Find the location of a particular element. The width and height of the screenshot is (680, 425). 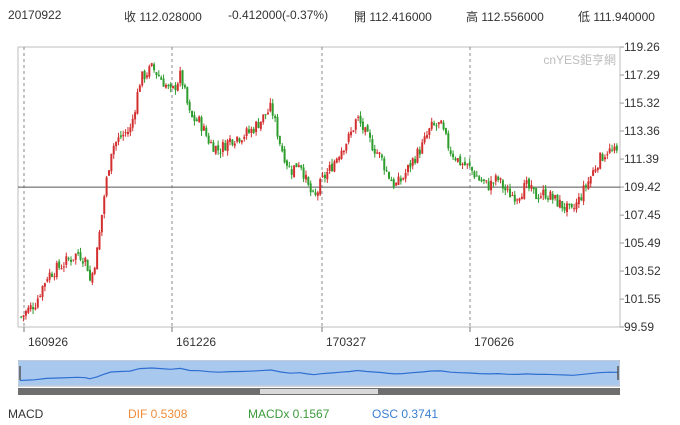

navigator-selection is located at coordinates (319, 373).